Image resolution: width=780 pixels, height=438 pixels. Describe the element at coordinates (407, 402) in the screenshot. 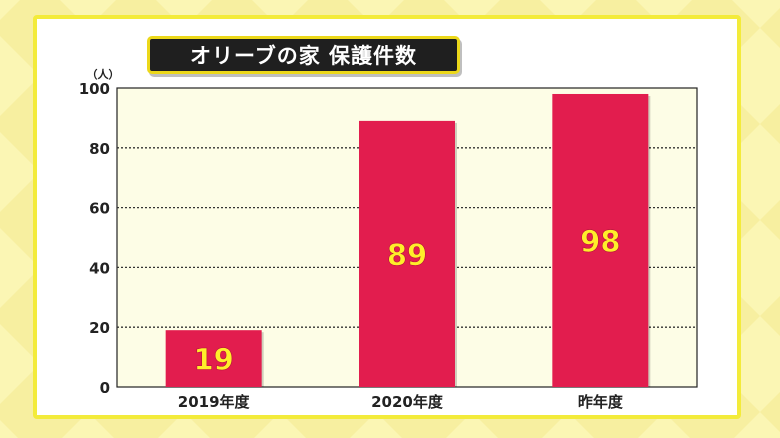

I see `x-category-label: 2020年度` at that location.